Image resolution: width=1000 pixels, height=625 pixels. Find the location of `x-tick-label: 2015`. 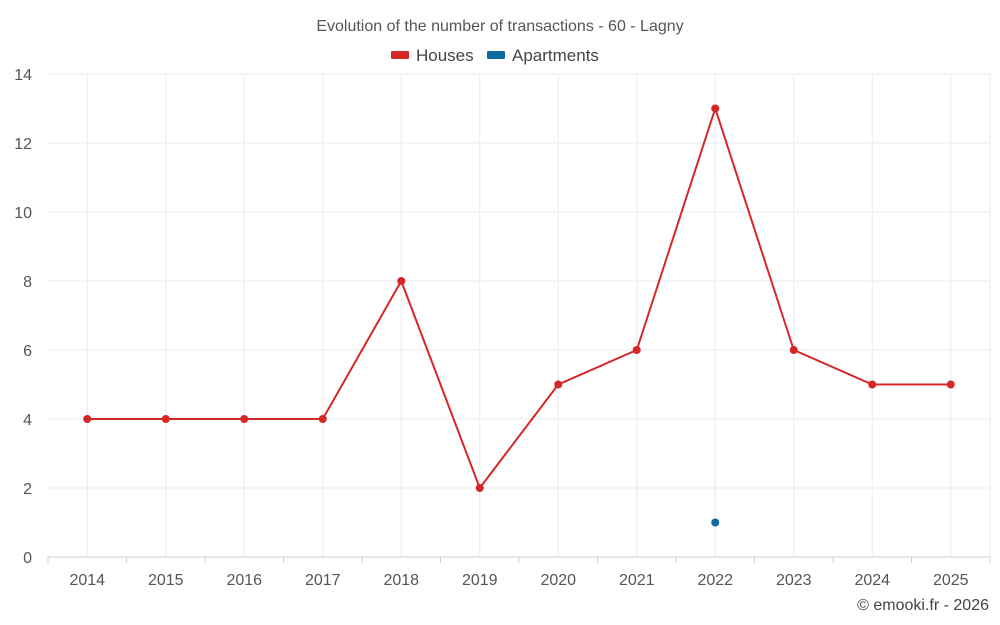

x-tick-label: 2015 is located at coordinates (166, 580).